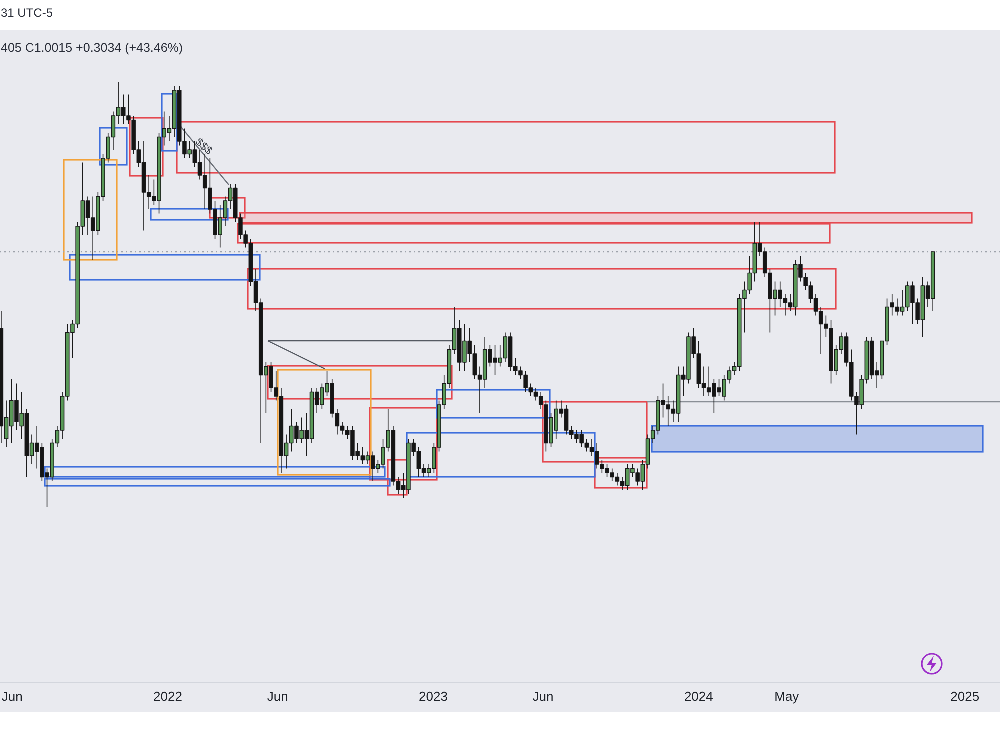  What do you see at coordinates (433, 696) in the screenshot?
I see `x-tick-label: 2023` at bounding box center [433, 696].